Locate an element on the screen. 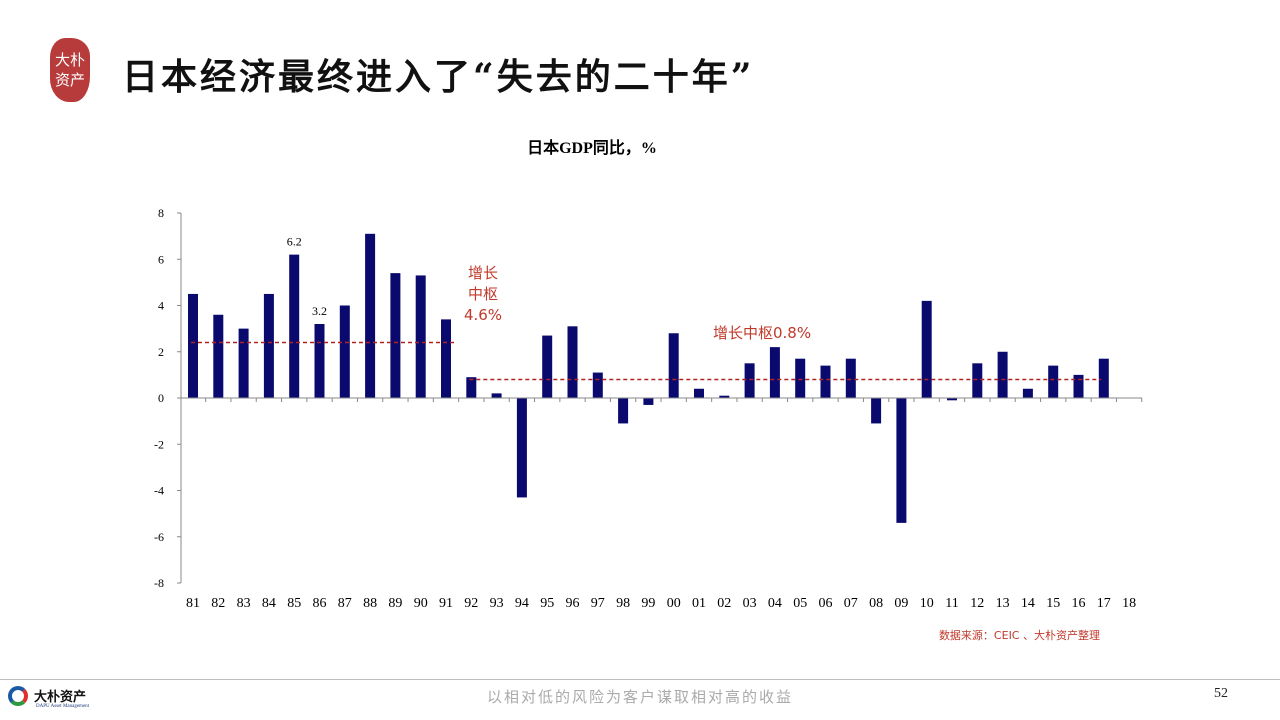 The height and width of the screenshot is (720, 1280). x-tick-label: 88 is located at coordinates (370, 603).